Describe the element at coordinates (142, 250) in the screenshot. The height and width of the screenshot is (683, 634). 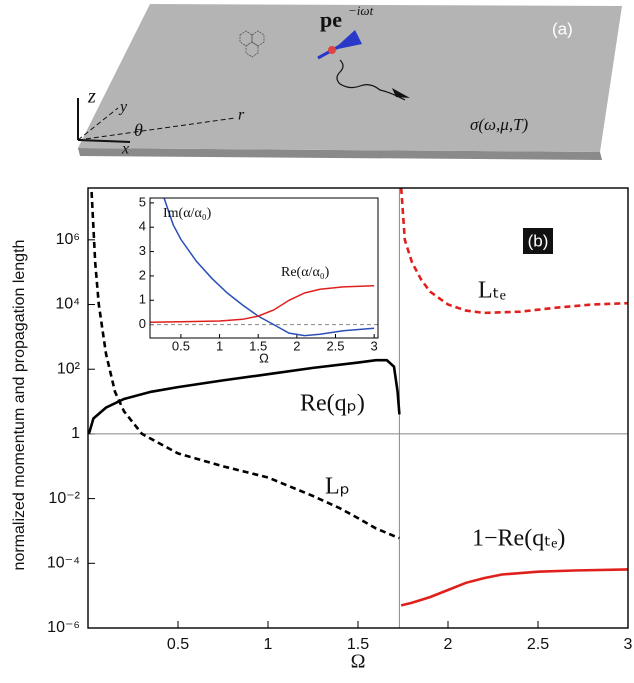
I see `y-tick-label: 3` at that location.